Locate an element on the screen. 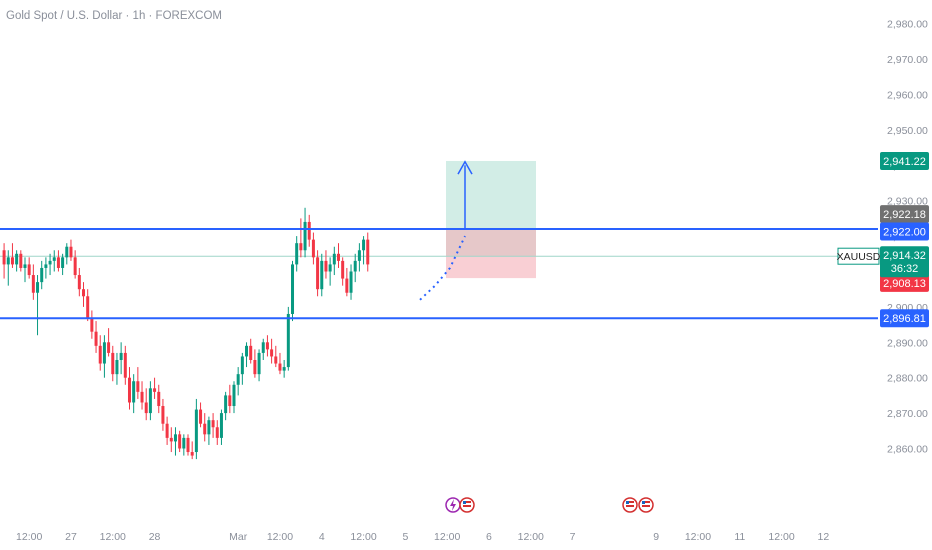 The image size is (932, 550). y-tick-label: 2,970.00 is located at coordinates (907, 60).